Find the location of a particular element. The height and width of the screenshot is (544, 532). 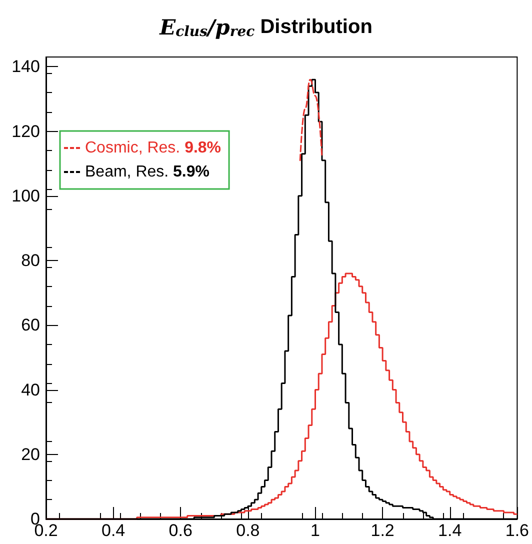

x-tick-label: 1.4 is located at coordinates (450, 530).